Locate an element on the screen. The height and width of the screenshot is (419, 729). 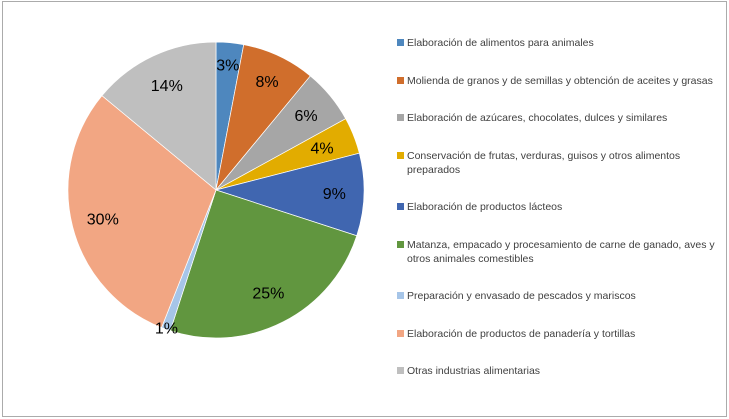
pie-slice-label: 3% is located at coordinates (227, 65).